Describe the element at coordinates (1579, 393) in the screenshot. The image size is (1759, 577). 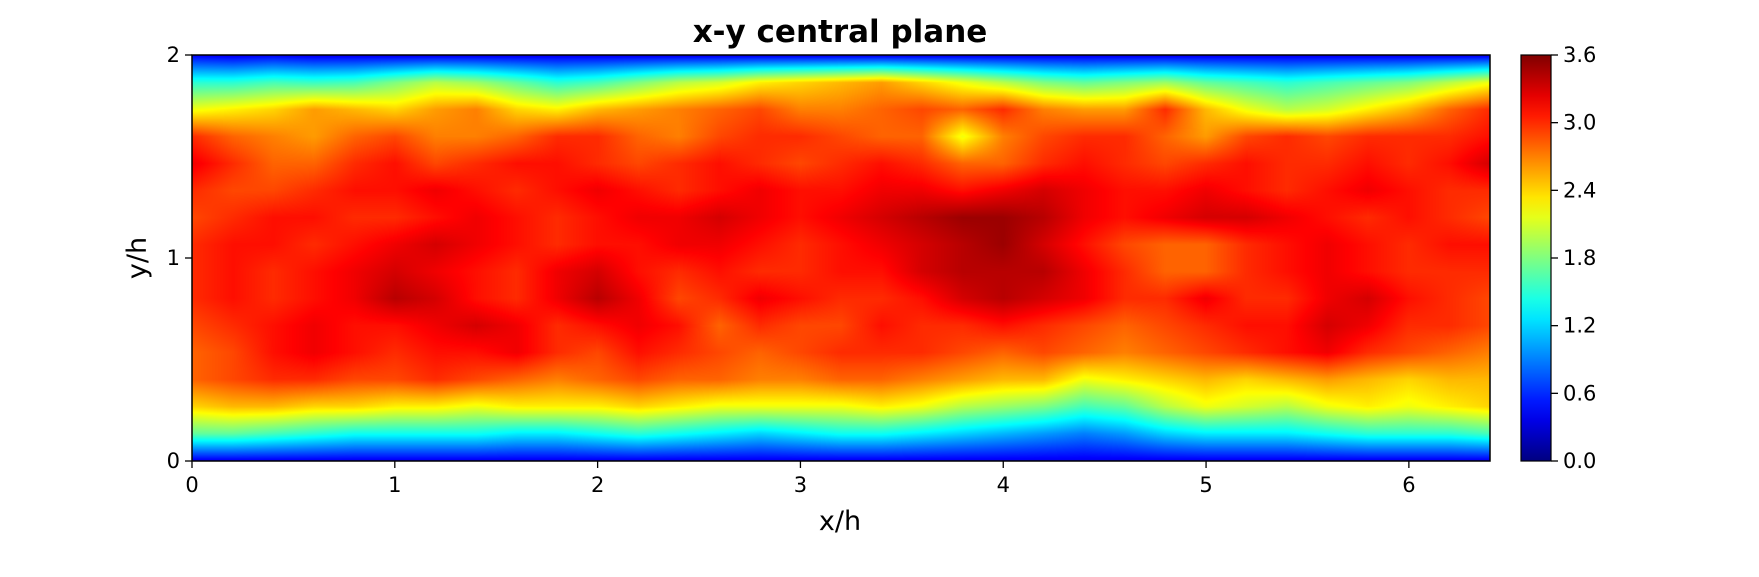
I see `colorbar-tick-label: 0.6` at that location.